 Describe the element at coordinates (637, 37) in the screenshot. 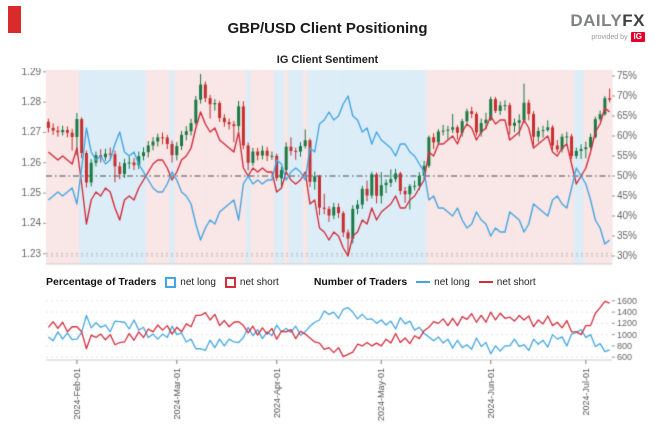

I see `ig-logo: IG` at that location.